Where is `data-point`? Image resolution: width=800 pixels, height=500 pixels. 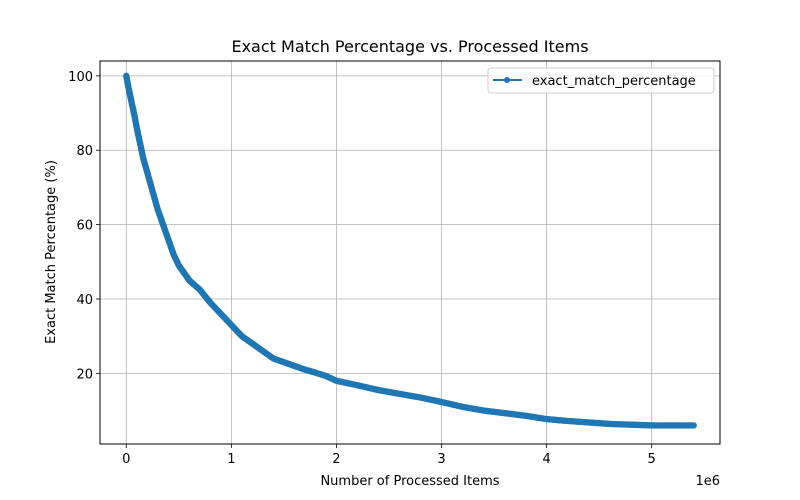 data-point is located at coordinates (693, 425).